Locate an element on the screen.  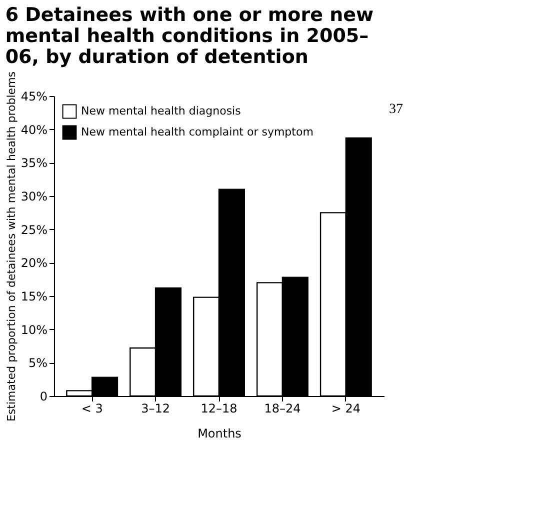
text: 6 Detainees with one or more new is located at coordinates (189, 15).